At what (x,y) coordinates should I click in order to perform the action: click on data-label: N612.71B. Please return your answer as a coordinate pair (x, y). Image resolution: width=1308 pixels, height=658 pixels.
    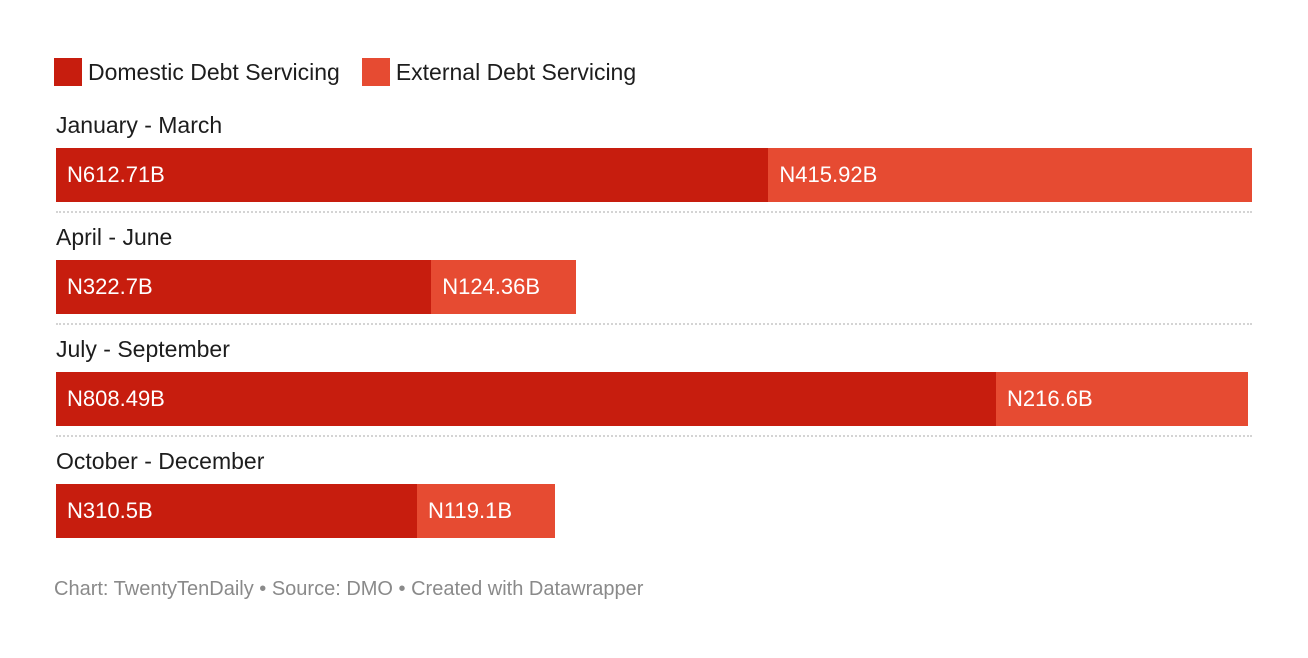
    Looking at the image, I should click on (116, 174).